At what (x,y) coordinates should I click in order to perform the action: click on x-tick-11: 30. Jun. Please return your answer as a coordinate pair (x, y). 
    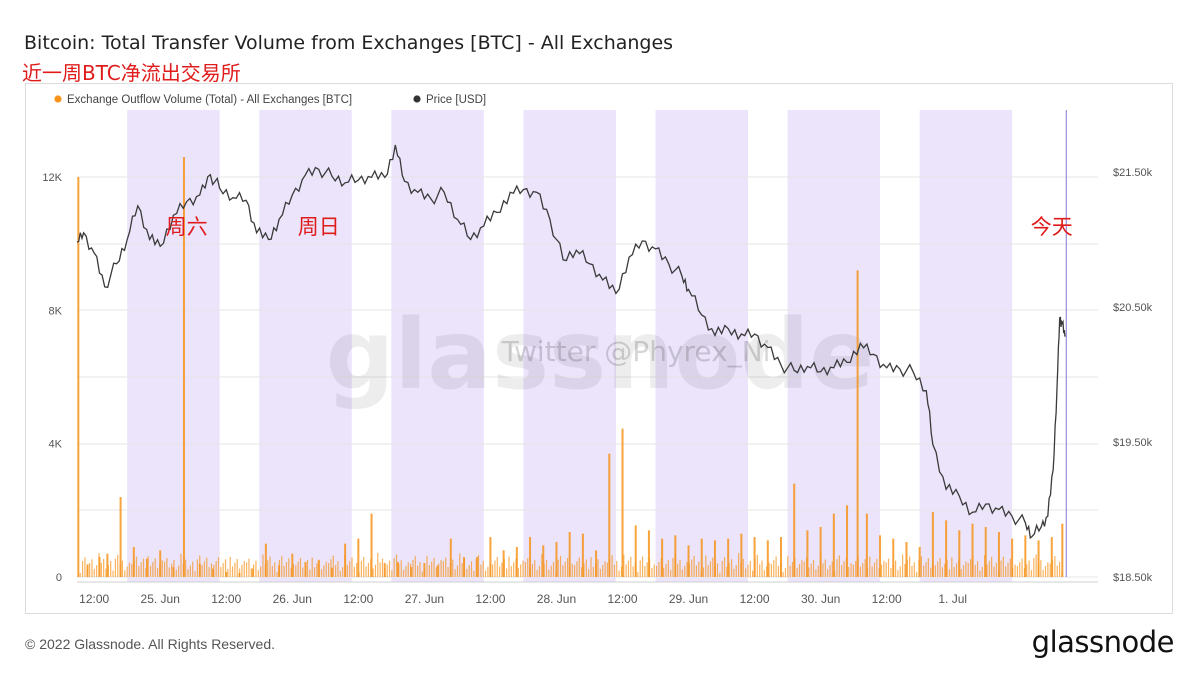
    Looking at the image, I should click on (820, 599).